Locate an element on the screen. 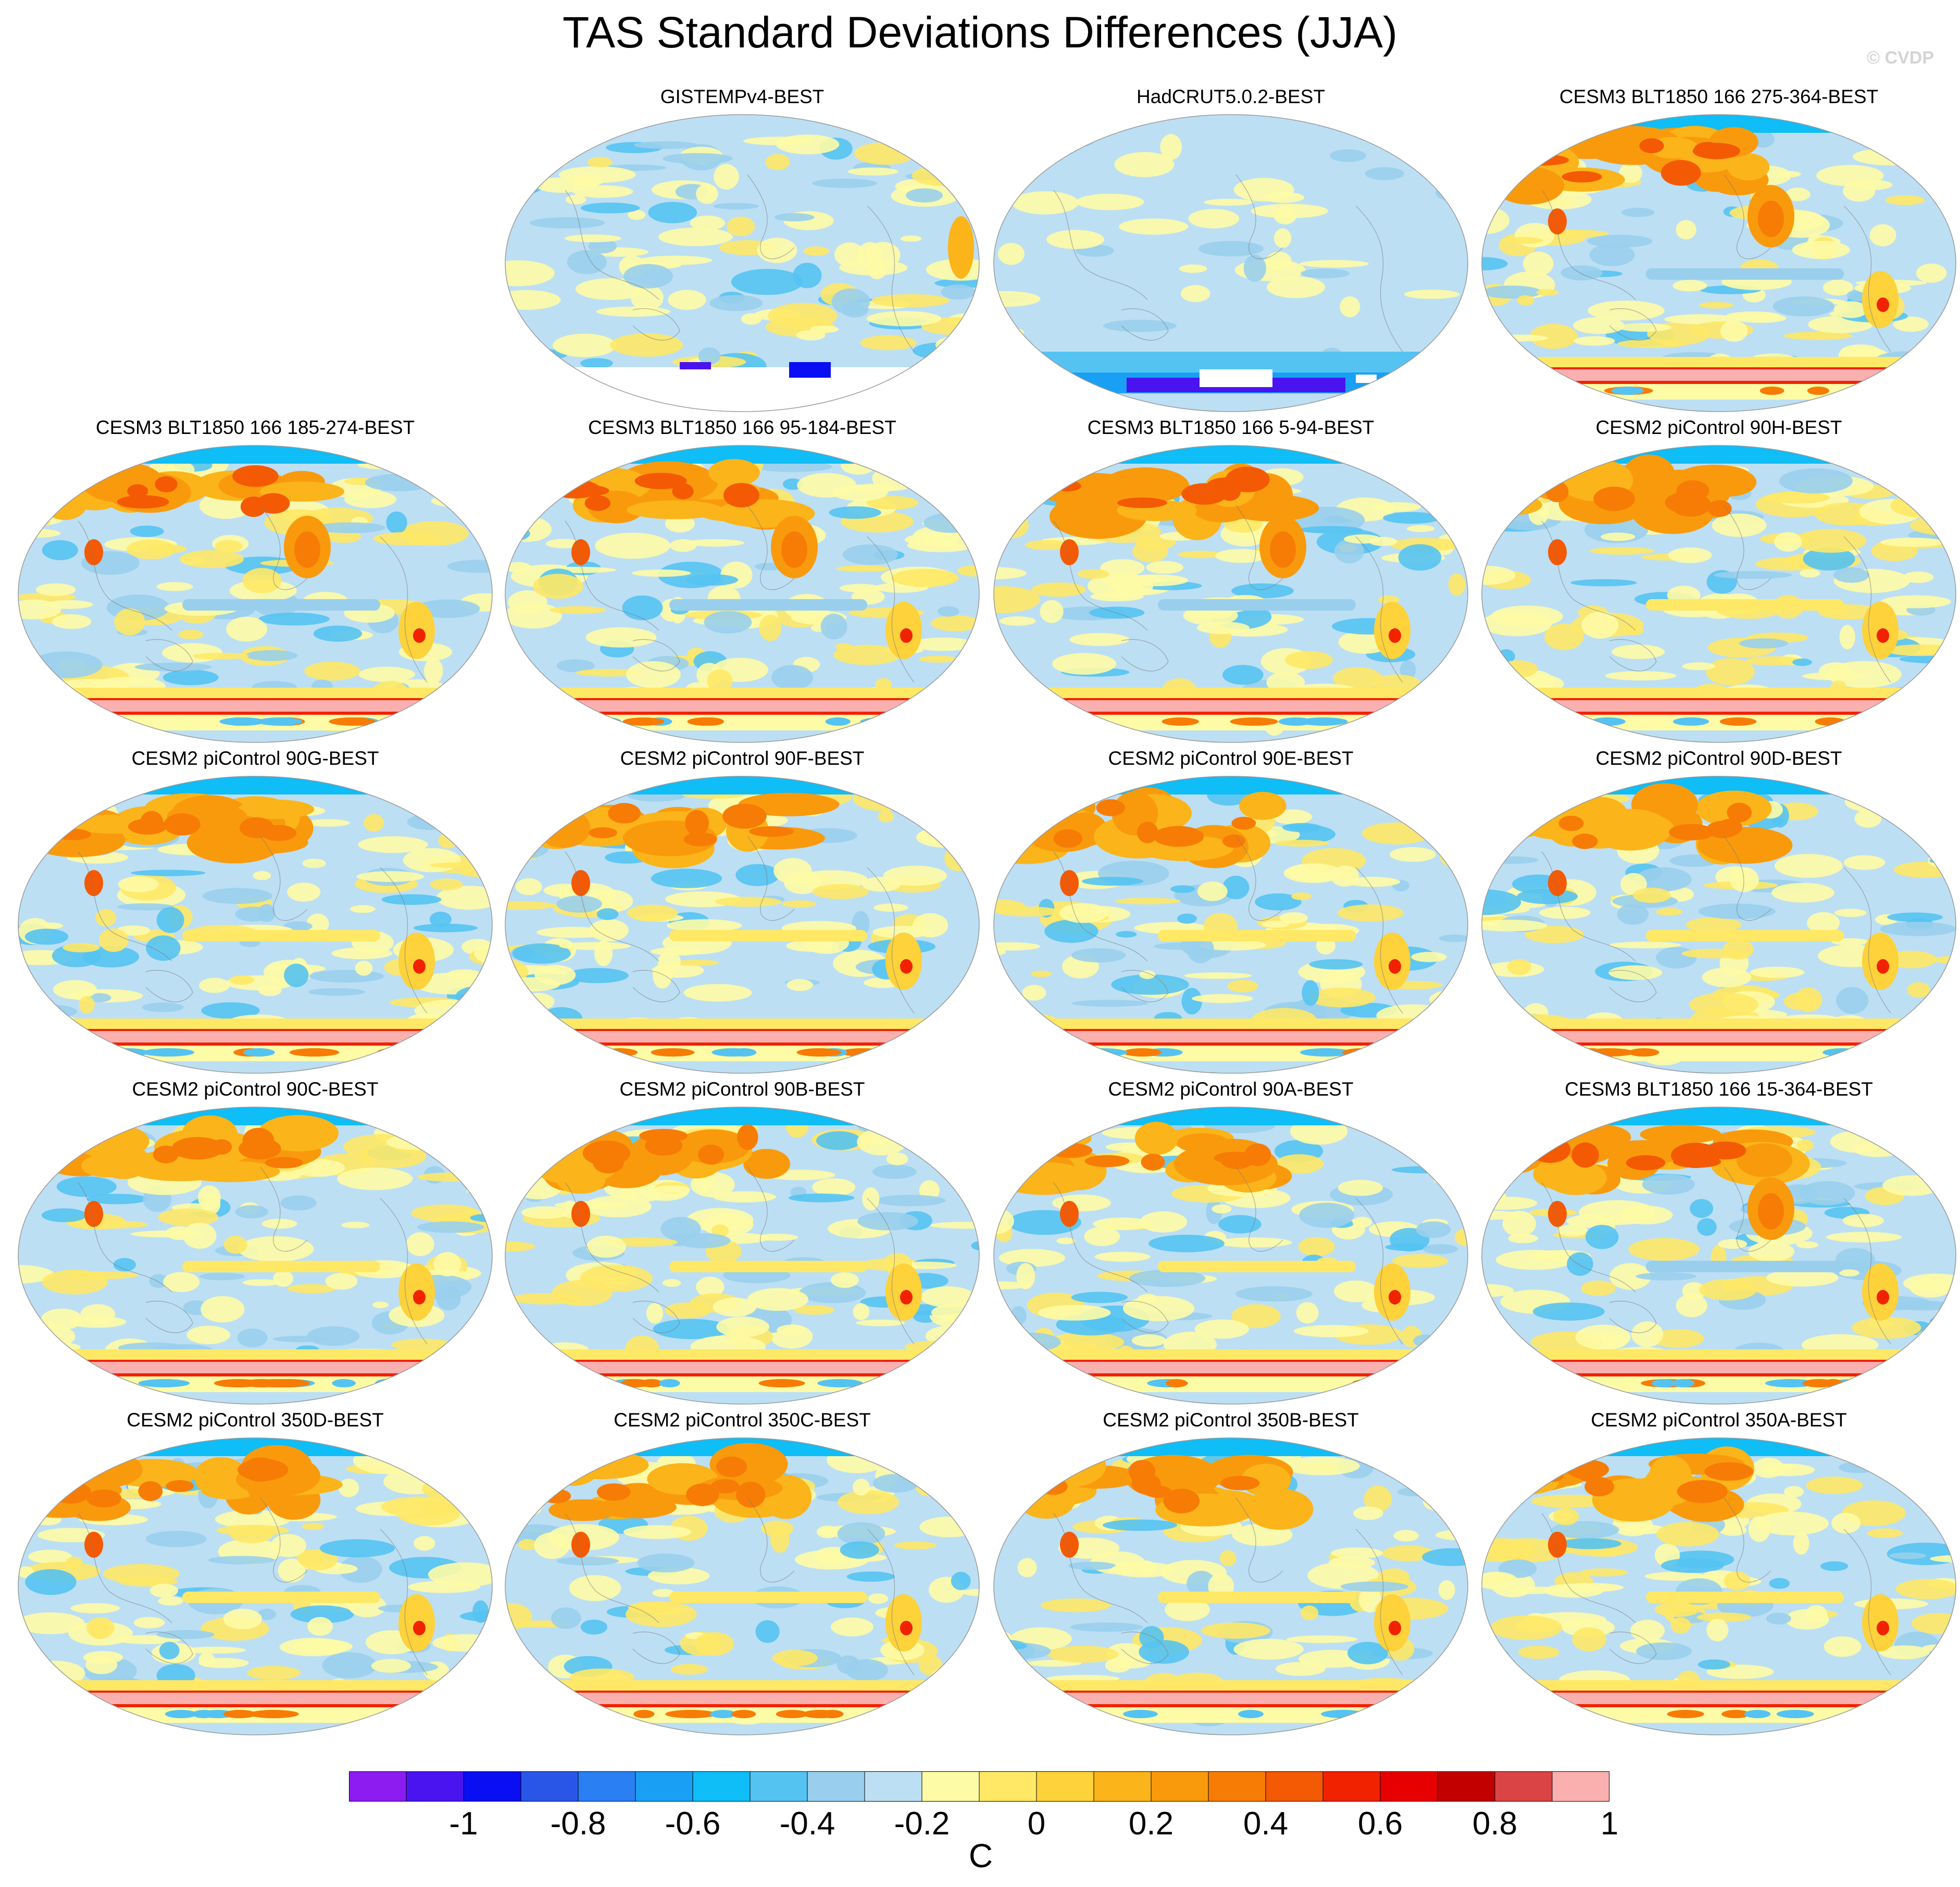 The width and height of the screenshot is (1960, 1887). panel-title: HadCRUT5.0.2-BEST is located at coordinates (1231, 97).